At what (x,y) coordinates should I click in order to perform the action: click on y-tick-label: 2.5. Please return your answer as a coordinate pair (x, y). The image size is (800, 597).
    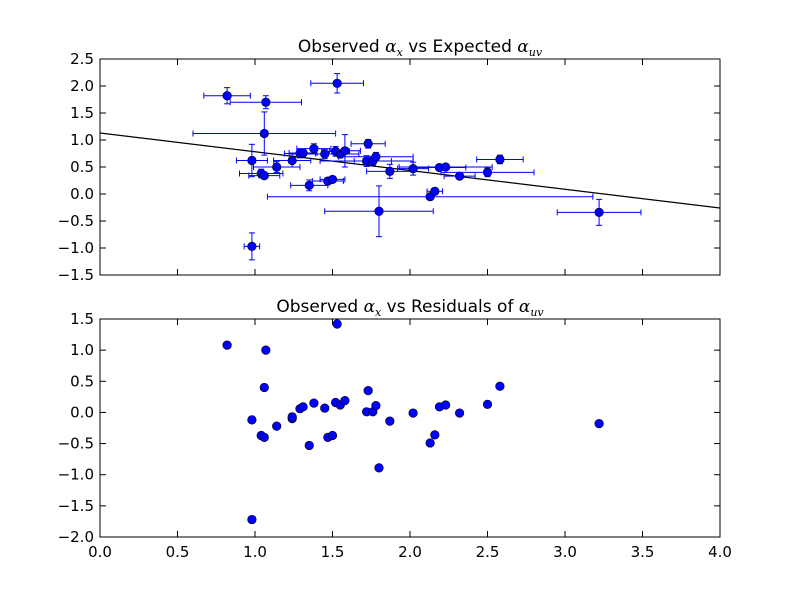
    Looking at the image, I should click on (82, 59).